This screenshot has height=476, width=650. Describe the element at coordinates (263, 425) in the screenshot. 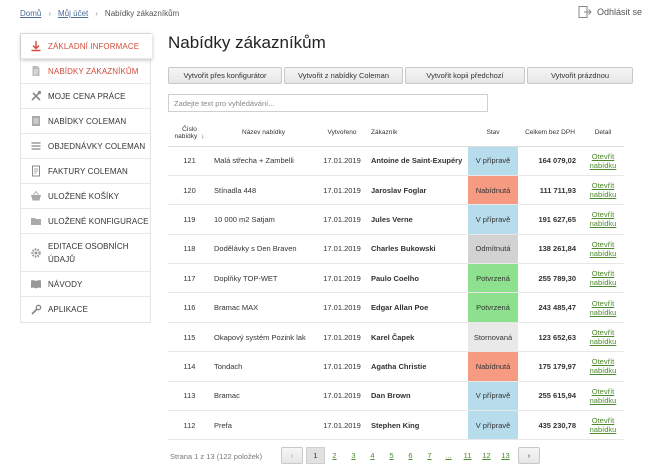

I see `cell-offer-name: Prefa` at that location.